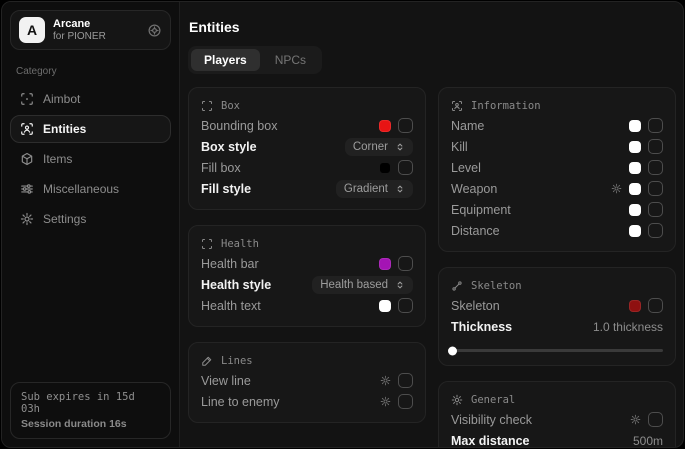 This screenshot has width=685, height=449. I want to click on settings-circle-icon, so click(154, 30).